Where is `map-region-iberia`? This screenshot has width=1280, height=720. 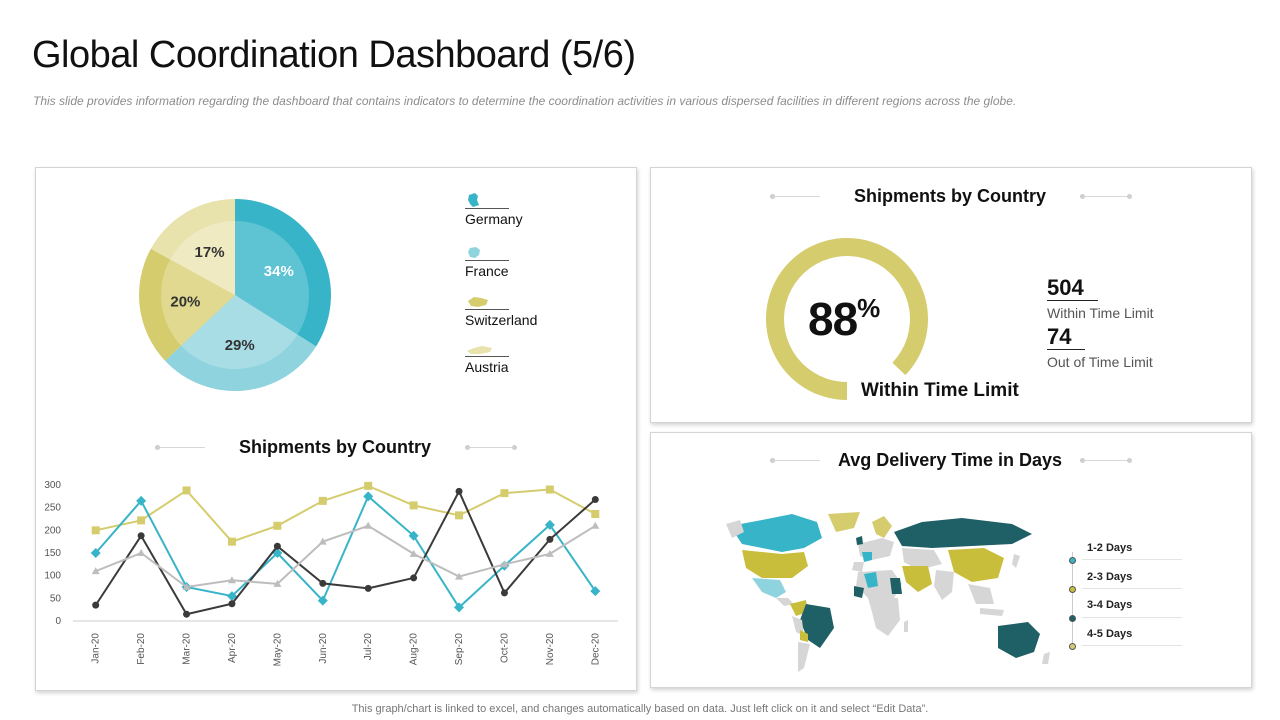
map-region-iberia is located at coordinates (858, 567).